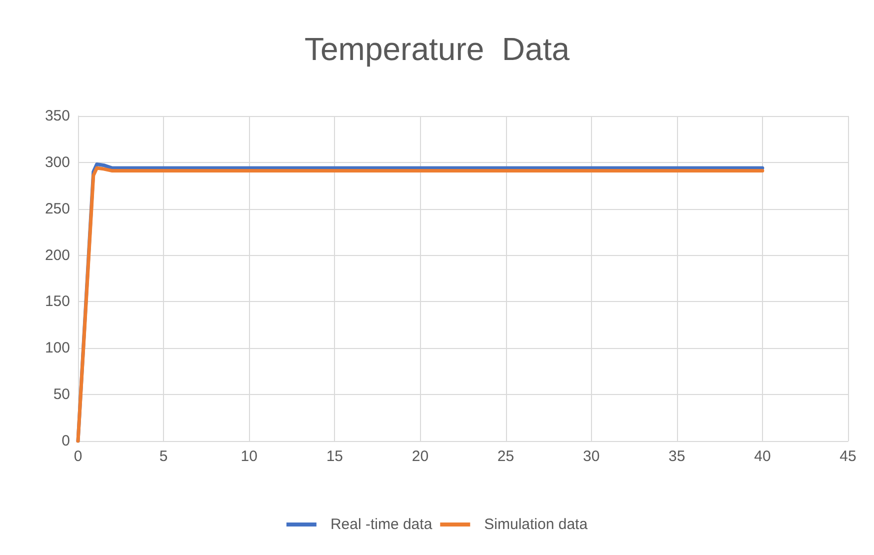 Image resolution: width=874 pixels, height=555 pixels. I want to click on legend-label: Real -time data, so click(381, 524).